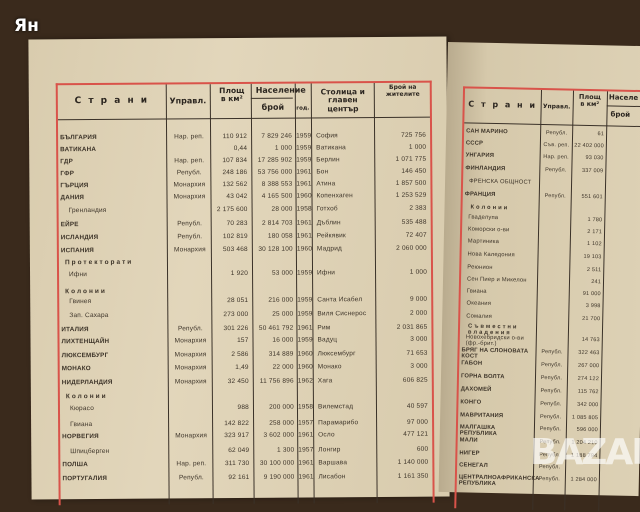 The width and height of the screenshot is (640, 512). I want to click on country-name: Гвинея, so click(80, 301).